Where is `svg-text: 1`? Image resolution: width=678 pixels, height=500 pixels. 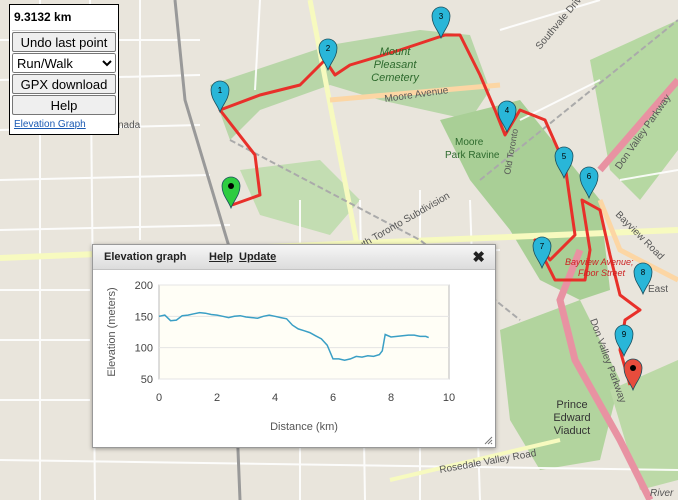 svg-text: 1 is located at coordinates (220, 90).